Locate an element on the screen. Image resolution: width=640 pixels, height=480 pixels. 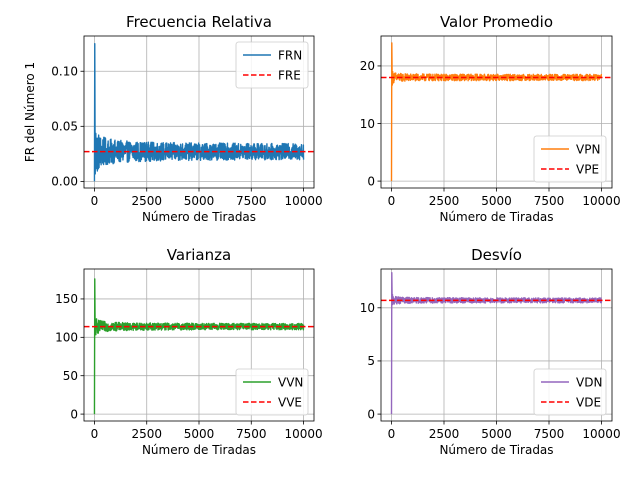
legend-label-frn: FRN is located at coordinates (290, 55).